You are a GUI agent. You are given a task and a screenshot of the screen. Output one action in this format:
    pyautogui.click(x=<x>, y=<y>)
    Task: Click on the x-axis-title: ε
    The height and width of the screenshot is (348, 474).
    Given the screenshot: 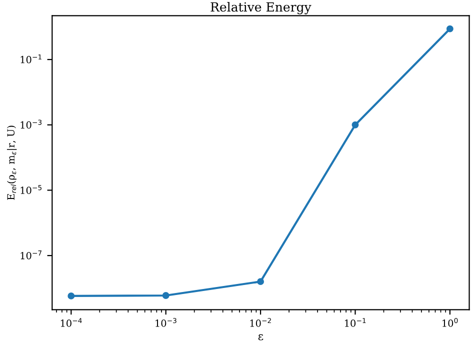 What is the action you would take?
    pyautogui.click(x=261, y=337)
    